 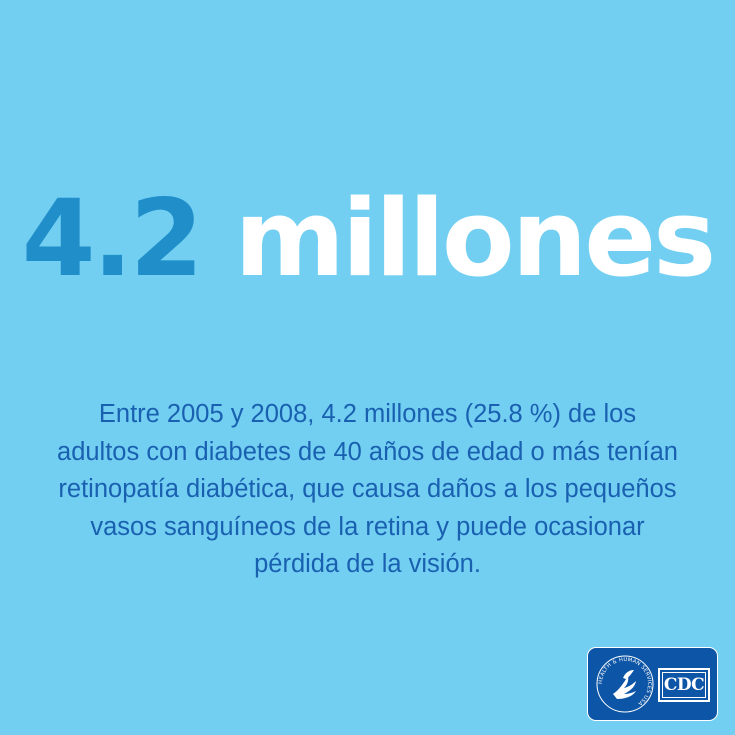 I want to click on headline-number: 4.2, so click(x=112, y=238).